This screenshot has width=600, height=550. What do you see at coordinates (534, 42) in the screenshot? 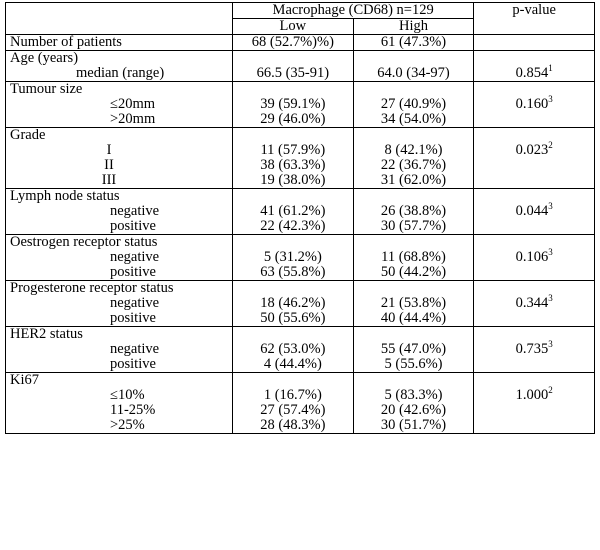
I see `p-value` at bounding box center [534, 42].